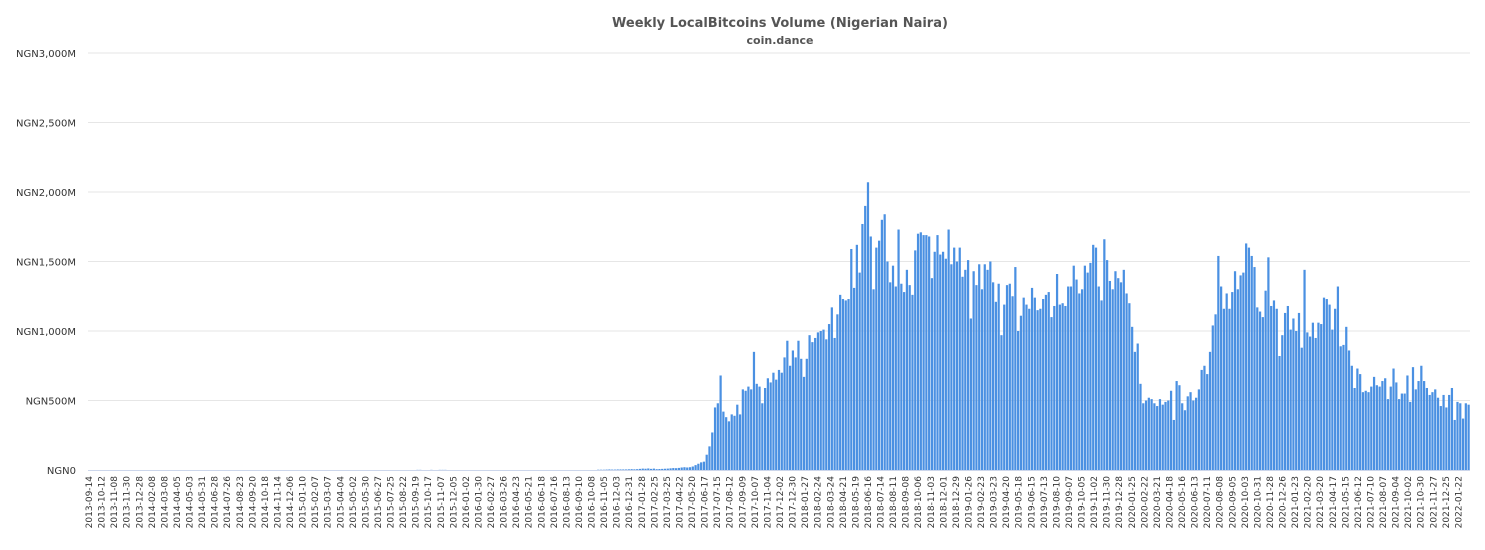  I want to click on x-tick-label: 2018-08-11, so click(894, 502).